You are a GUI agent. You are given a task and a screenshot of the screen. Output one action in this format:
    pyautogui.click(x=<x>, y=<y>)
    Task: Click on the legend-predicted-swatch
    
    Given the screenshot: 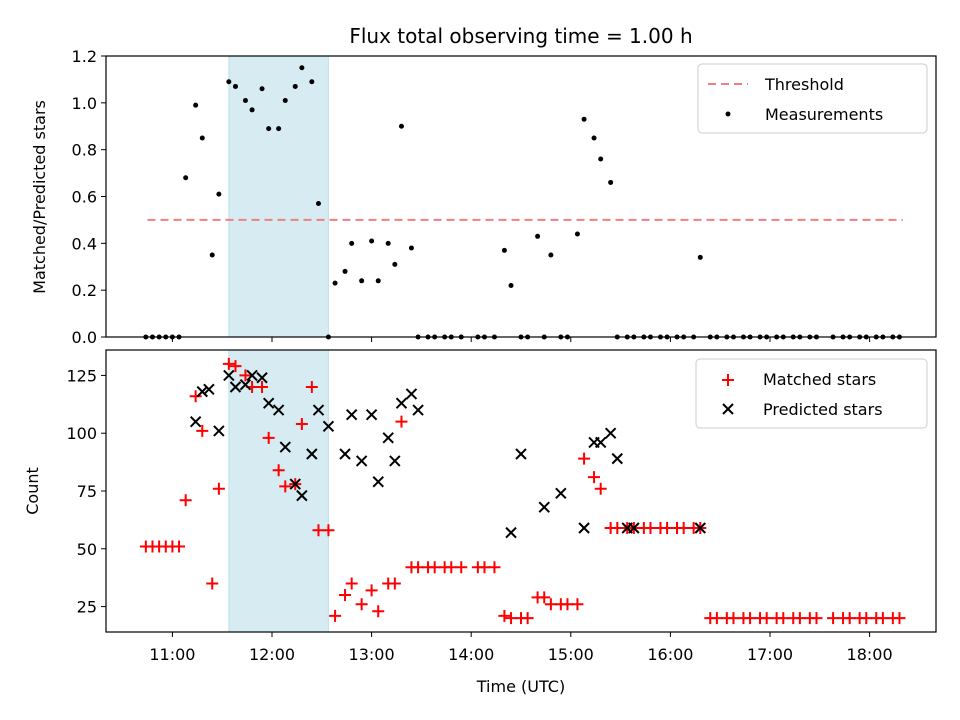 What is the action you would take?
    pyautogui.click(x=728, y=409)
    